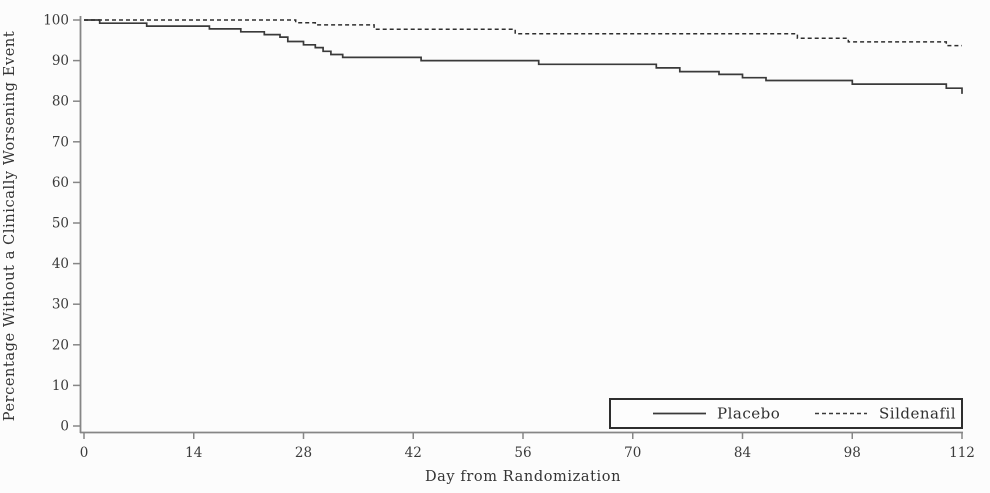 This screenshot has height=493, width=990. Describe the element at coordinates (64, 427) in the screenshot. I see `y-tick-label: 0` at that location.